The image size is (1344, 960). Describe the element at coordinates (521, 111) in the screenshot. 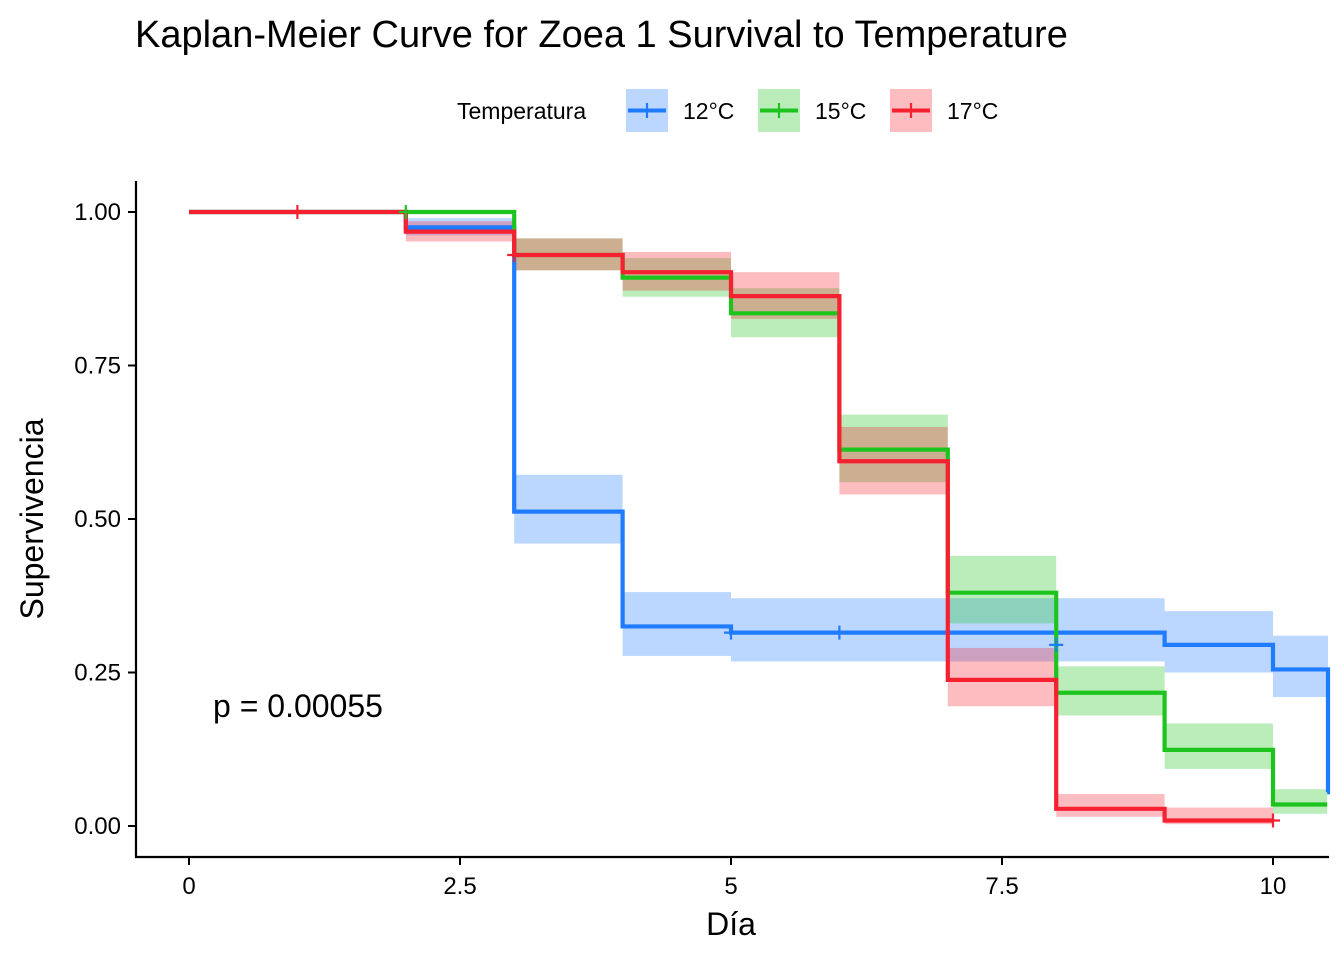

I see `legend-title: Temperatura` at that location.